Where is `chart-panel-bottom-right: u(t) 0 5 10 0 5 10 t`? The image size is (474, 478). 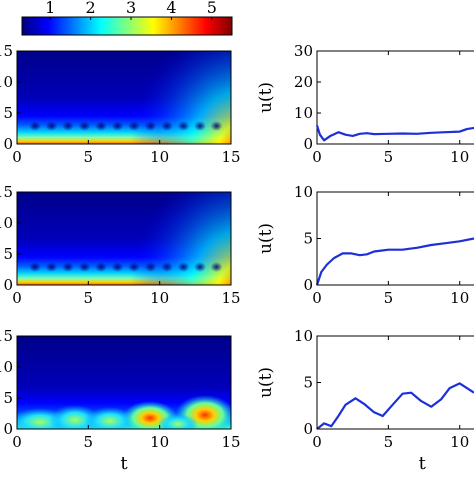 chart-panel-bottom-right: u(t) 0 5 10 0 5 10 t is located at coordinates (365, 400).